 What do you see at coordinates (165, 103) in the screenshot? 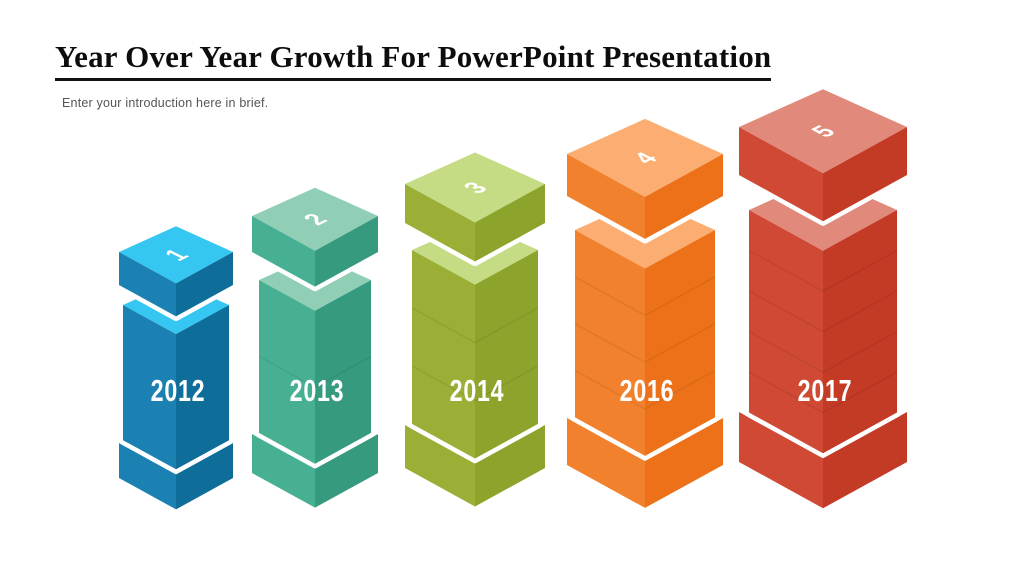
I see `slide-subtitle: Enter your introduction here in brief.` at bounding box center [165, 103].